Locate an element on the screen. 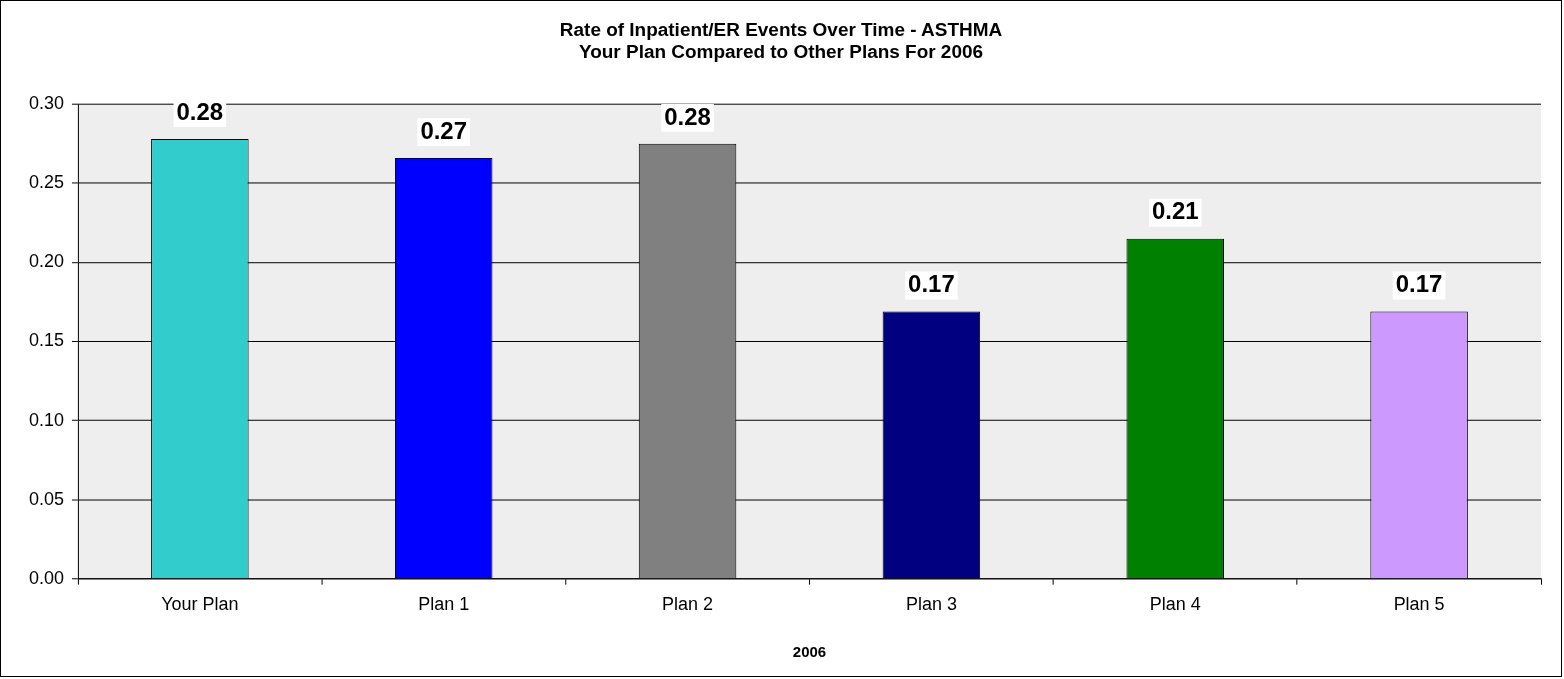 The height and width of the screenshot is (679, 1564). data-label: 0.21 is located at coordinates (1175, 211).